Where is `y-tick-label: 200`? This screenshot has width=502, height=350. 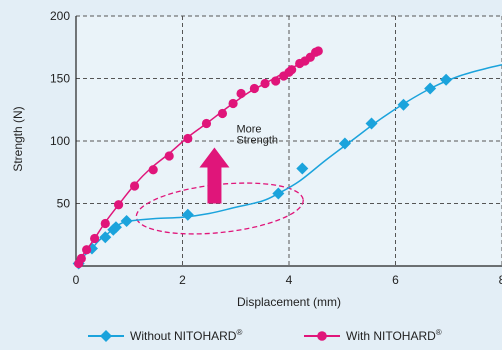
y-tick-label: 200 is located at coordinates (60, 16).